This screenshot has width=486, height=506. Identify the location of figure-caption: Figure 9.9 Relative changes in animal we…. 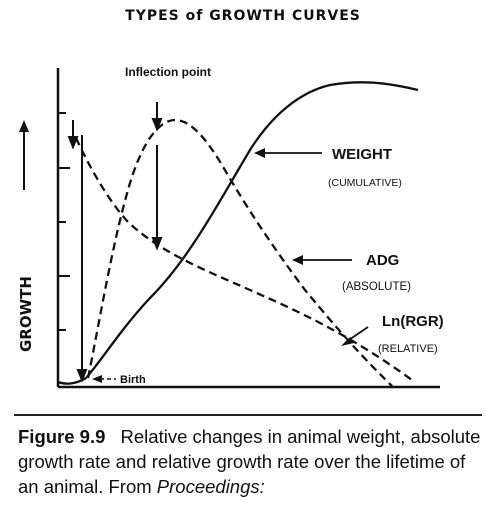
(252, 461).